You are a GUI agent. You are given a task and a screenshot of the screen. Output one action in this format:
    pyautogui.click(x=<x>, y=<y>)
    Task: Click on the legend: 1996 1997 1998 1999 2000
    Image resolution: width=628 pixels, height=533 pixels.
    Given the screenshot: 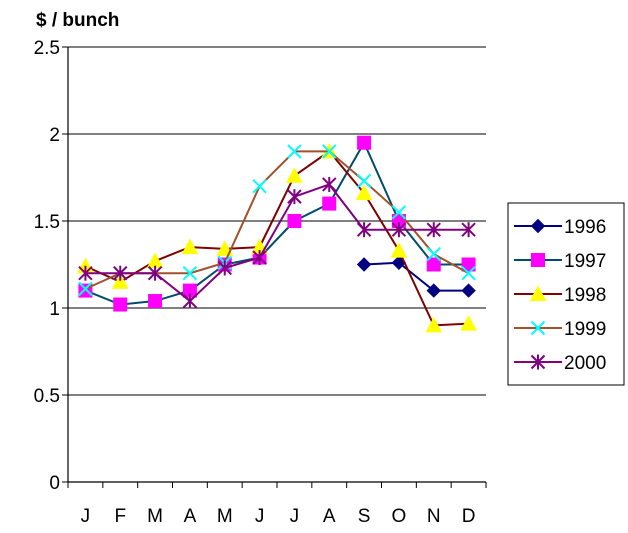 What is the action you would take?
    pyautogui.click(x=566, y=294)
    